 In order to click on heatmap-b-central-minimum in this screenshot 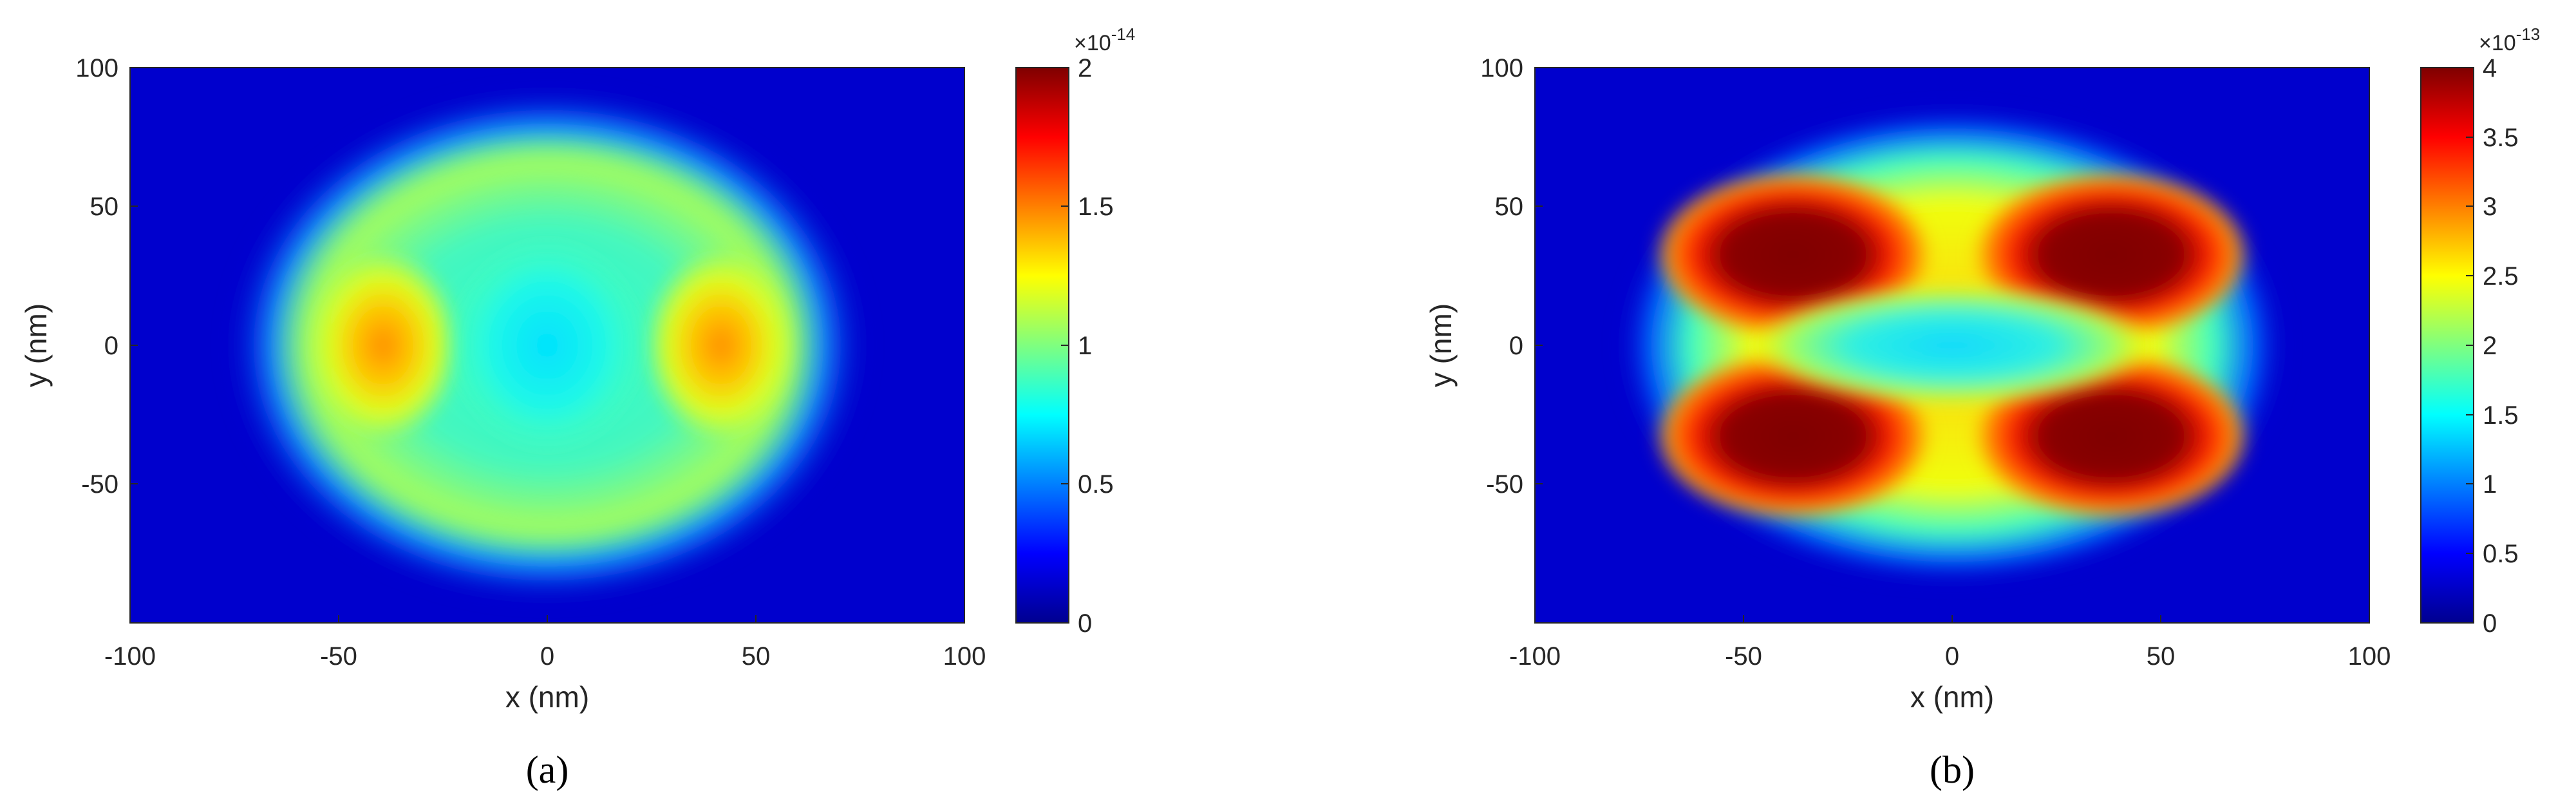, I will do `click(1952, 345)`.